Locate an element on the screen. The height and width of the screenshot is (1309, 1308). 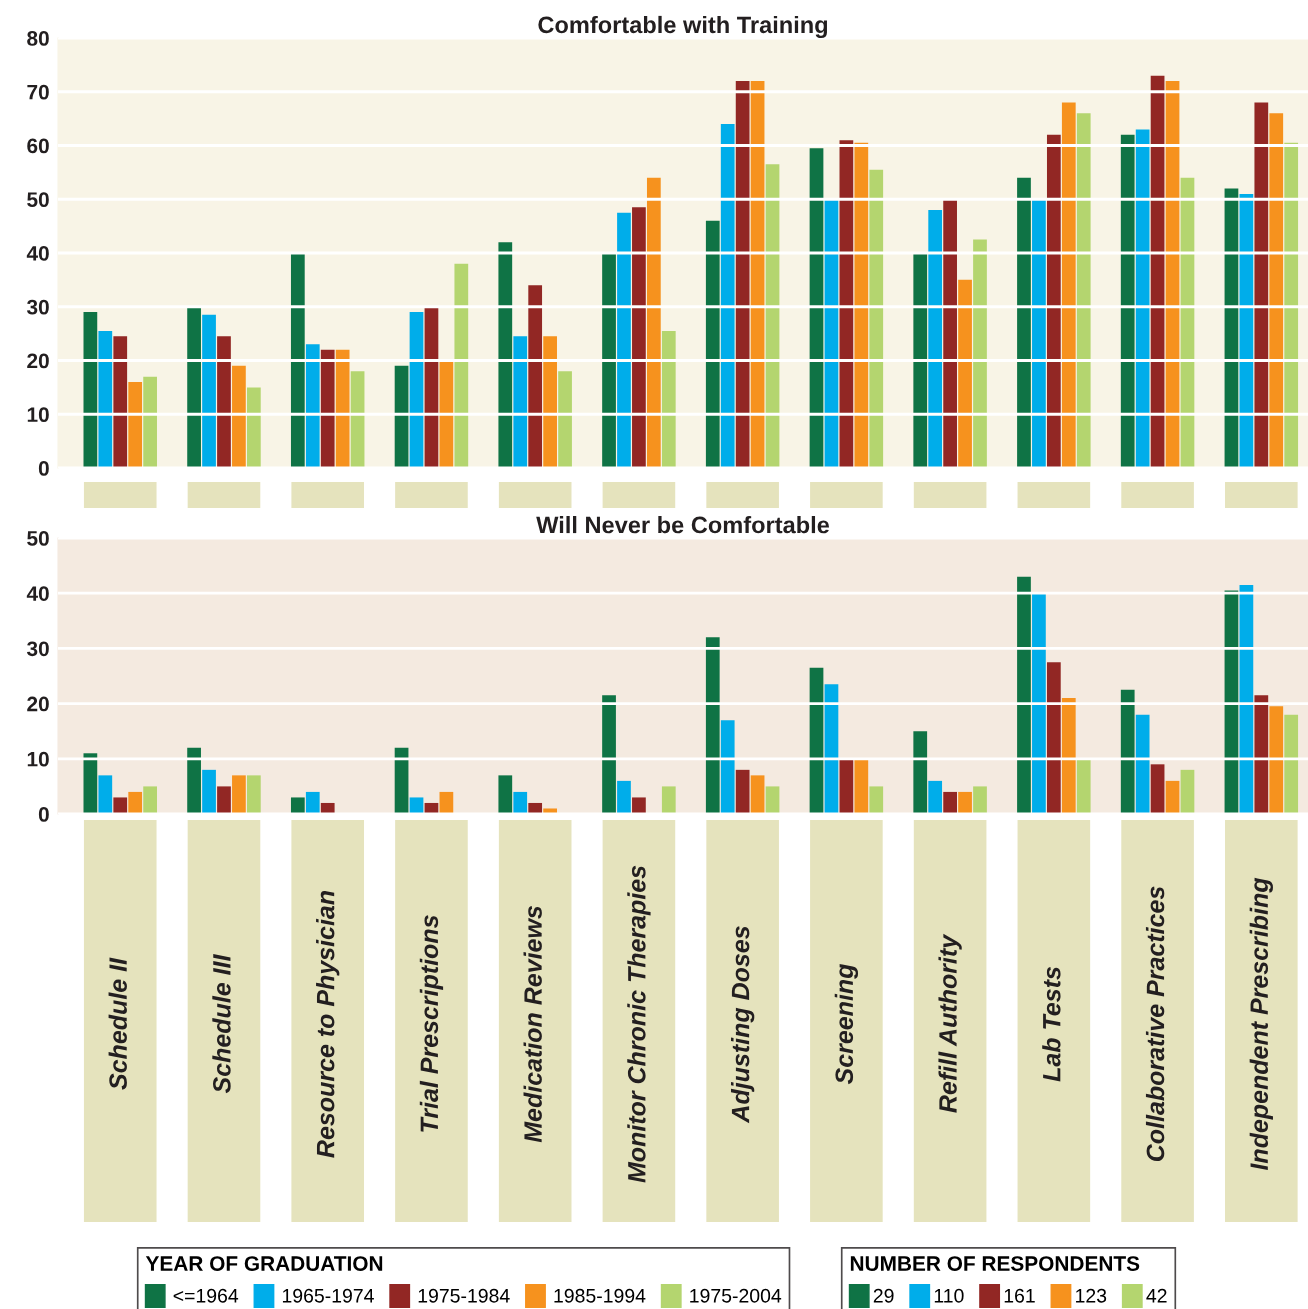
legend-label: 1985-1994 is located at coordinates (600, 1295).